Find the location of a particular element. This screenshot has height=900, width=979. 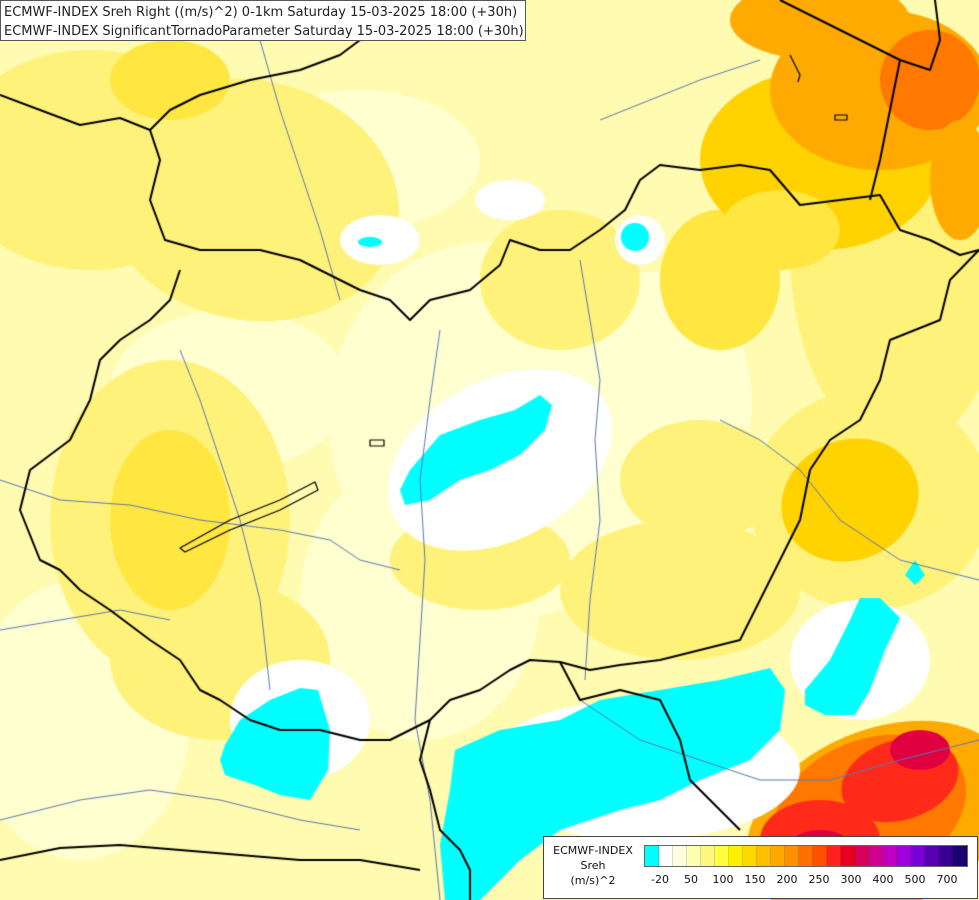

legend-tick-label: 250 is located at coordinates (819, 879).